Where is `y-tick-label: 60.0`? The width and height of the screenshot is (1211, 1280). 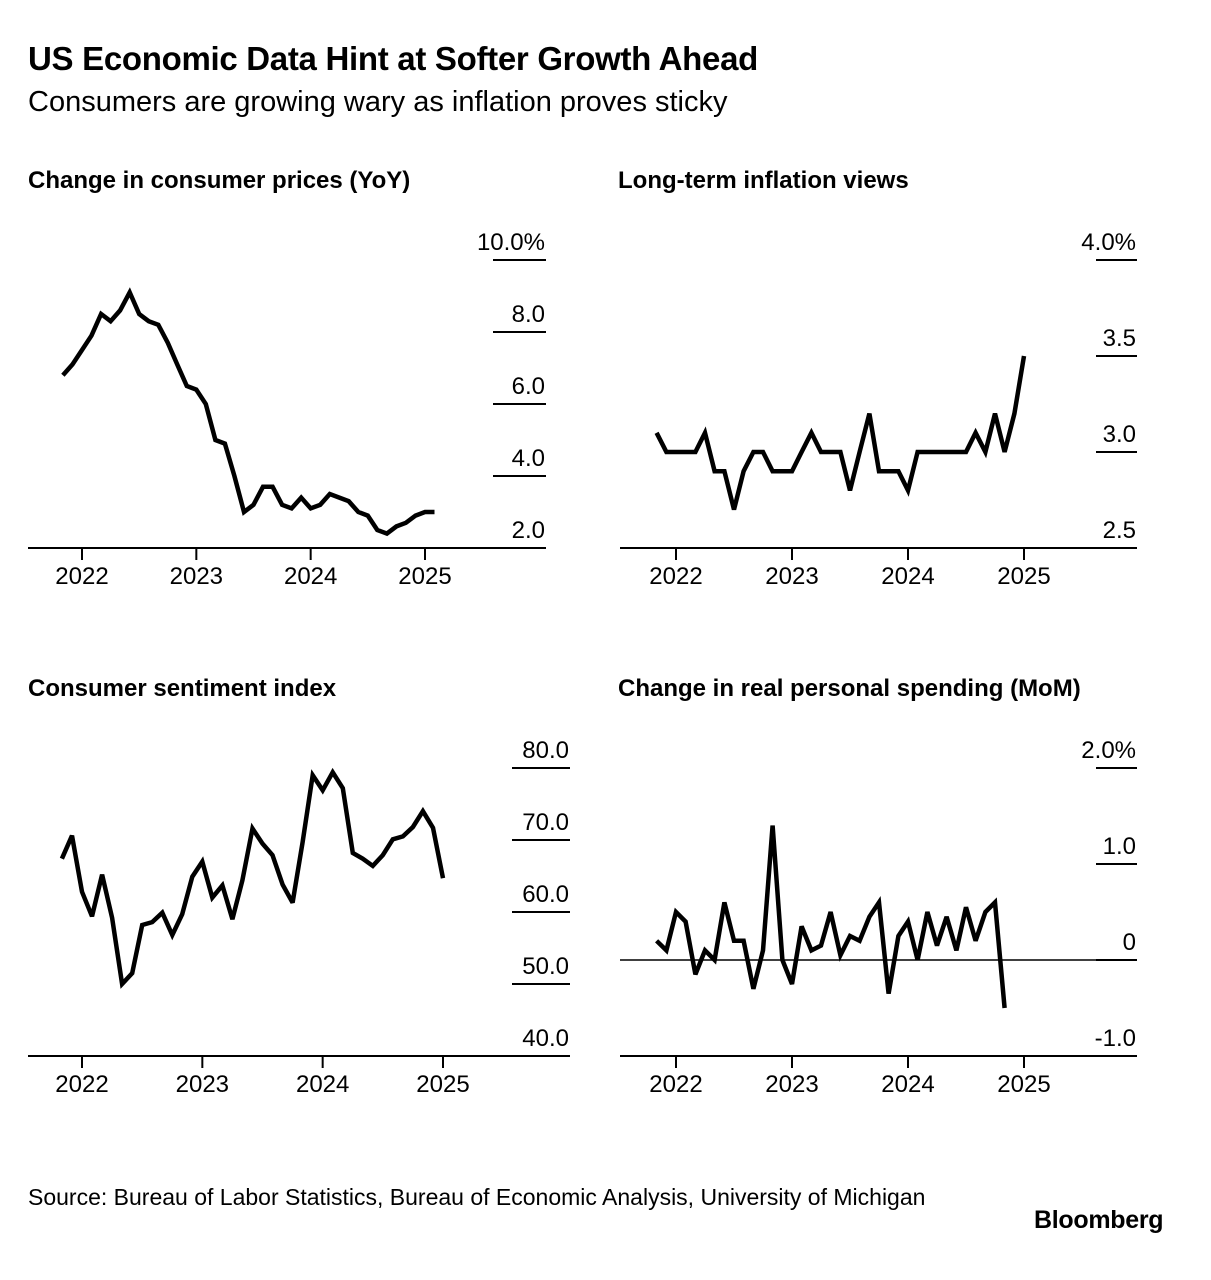 y-tick-label: 60.0 is located at coordinates (545, 894).